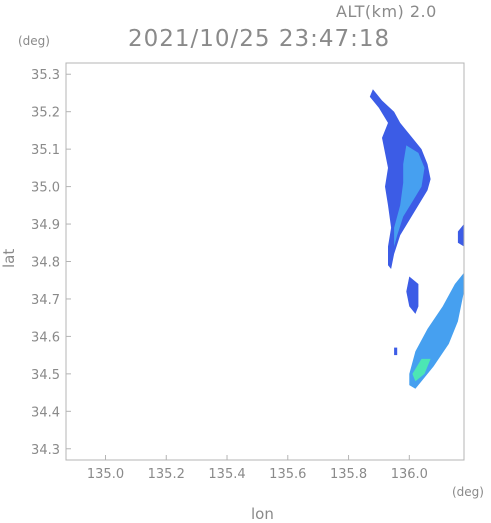 The width and height of the screenshot is (491, 523). Describe the element at coordinates (105, 474) in the screenshot. I see `x-tick-label: 135.0` at that location.